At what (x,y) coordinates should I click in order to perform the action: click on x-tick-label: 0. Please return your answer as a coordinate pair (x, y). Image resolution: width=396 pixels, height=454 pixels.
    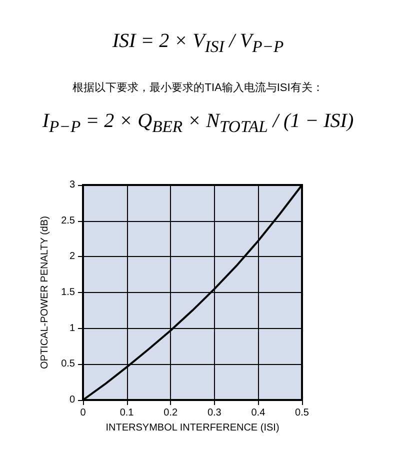
    Looking at the image, I should click on (83, 413).